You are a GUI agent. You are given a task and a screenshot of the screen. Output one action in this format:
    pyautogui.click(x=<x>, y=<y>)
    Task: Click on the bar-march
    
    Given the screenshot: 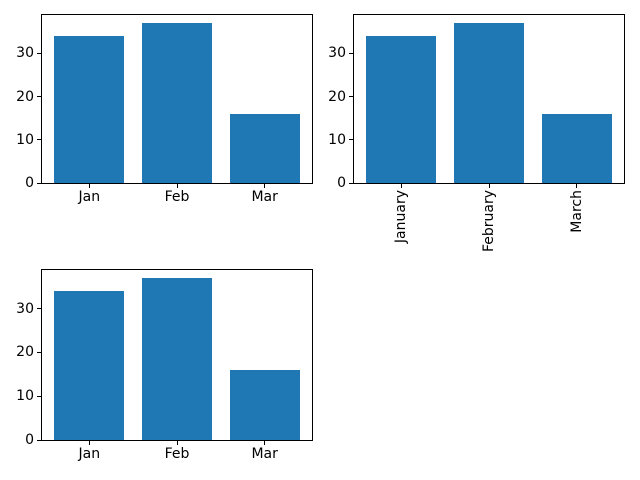 What is the action you would take?
    pyautogui.click(x=576, y=148)
    